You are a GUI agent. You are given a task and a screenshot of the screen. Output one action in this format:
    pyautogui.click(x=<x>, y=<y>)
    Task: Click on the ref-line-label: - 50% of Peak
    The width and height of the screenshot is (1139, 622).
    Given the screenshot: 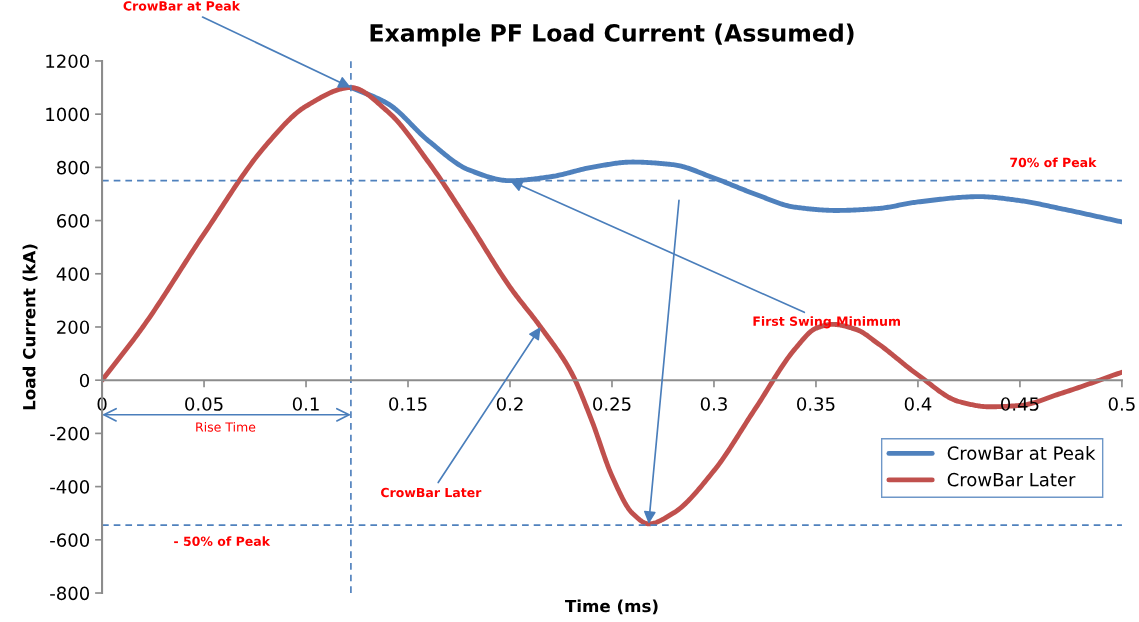 What is the action you would take?
    pyautogui.click(x=222, y=541)
    